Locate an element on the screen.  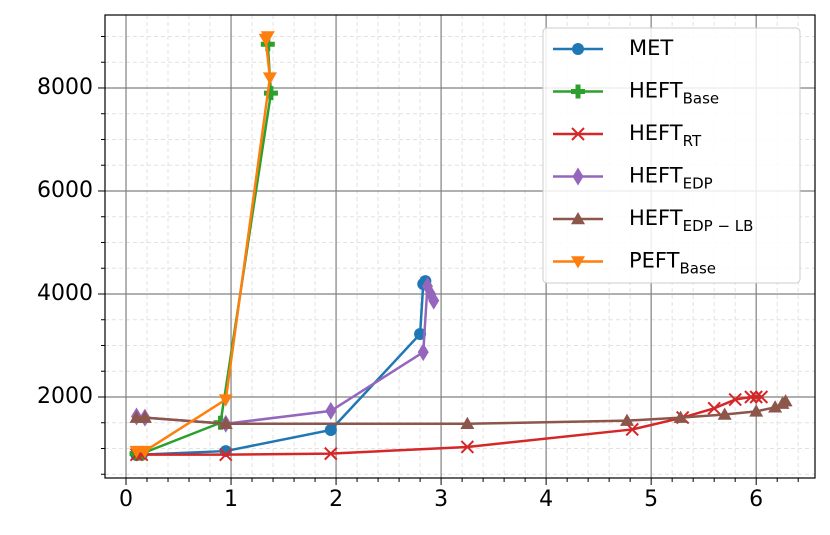
legend-label: HEFTRT is located at coordinates (665, 135).